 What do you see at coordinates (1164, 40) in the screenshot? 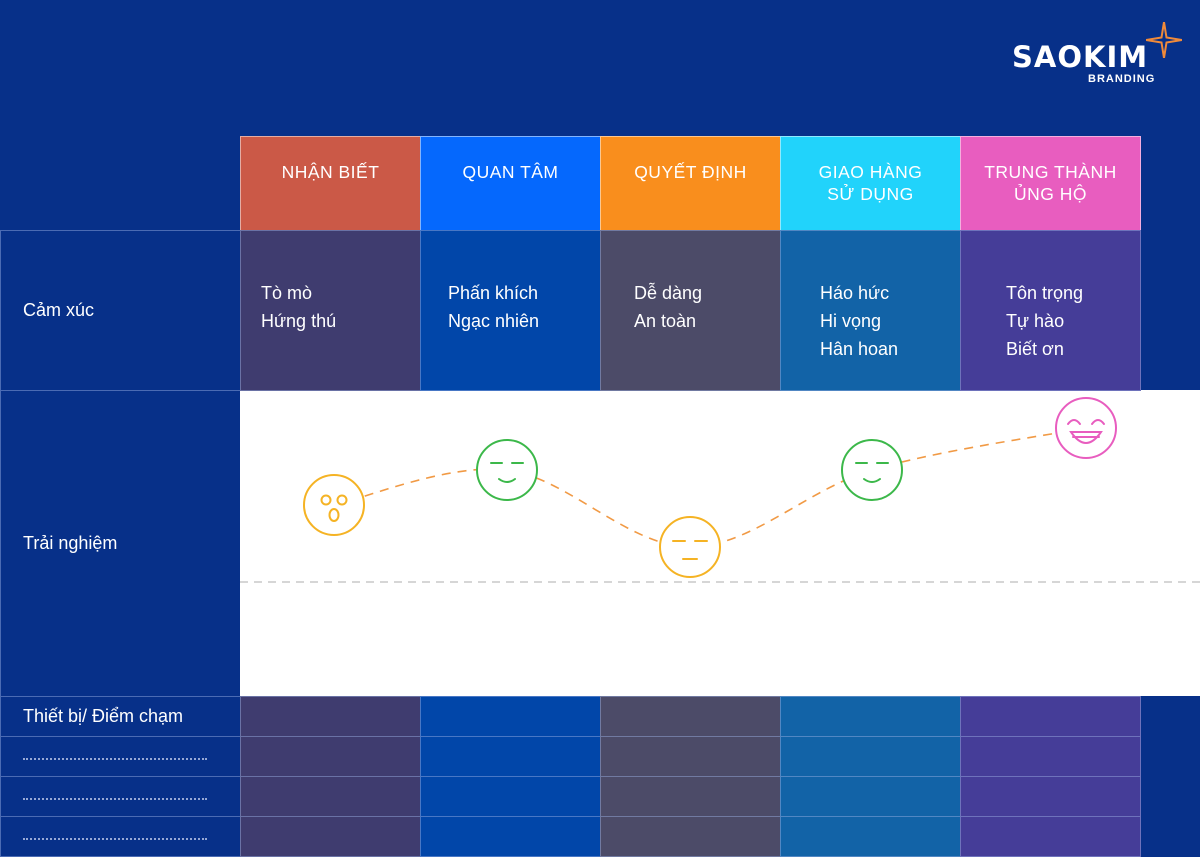
I see `star-icon` at bounding box center [1164, 40].